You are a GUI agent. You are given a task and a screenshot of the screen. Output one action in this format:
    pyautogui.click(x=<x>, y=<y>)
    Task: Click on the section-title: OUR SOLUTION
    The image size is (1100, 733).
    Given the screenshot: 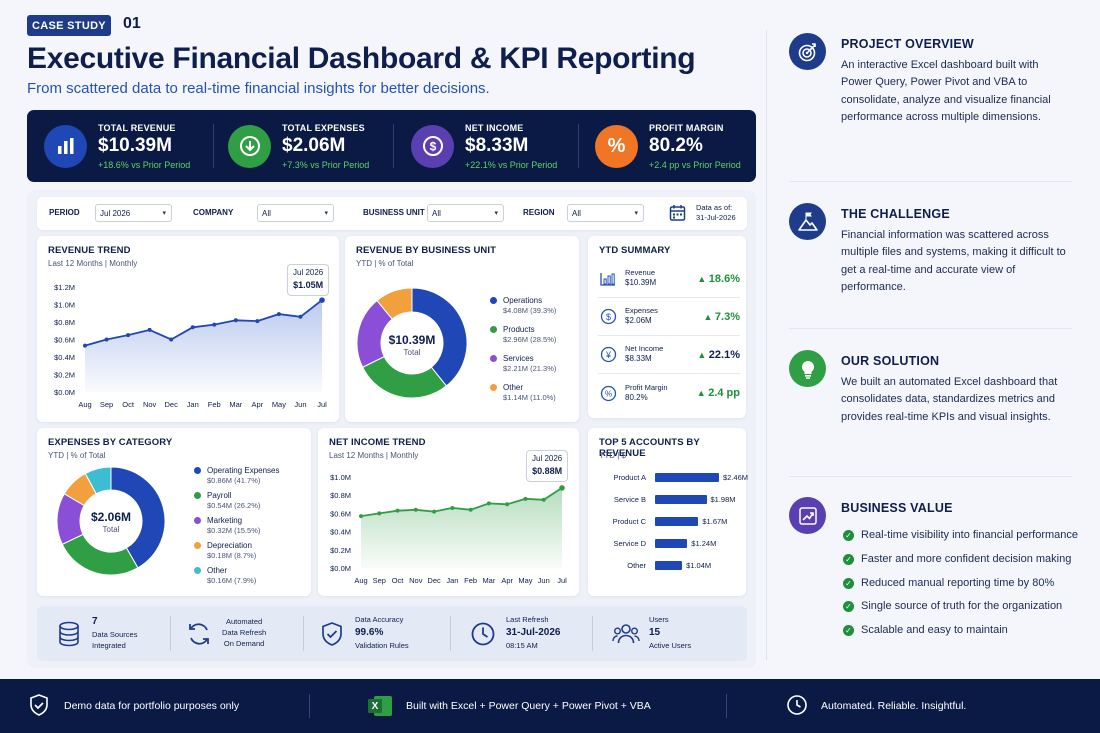 What is the action you would take?
    pyautogui.click(x=890, y=361)
    